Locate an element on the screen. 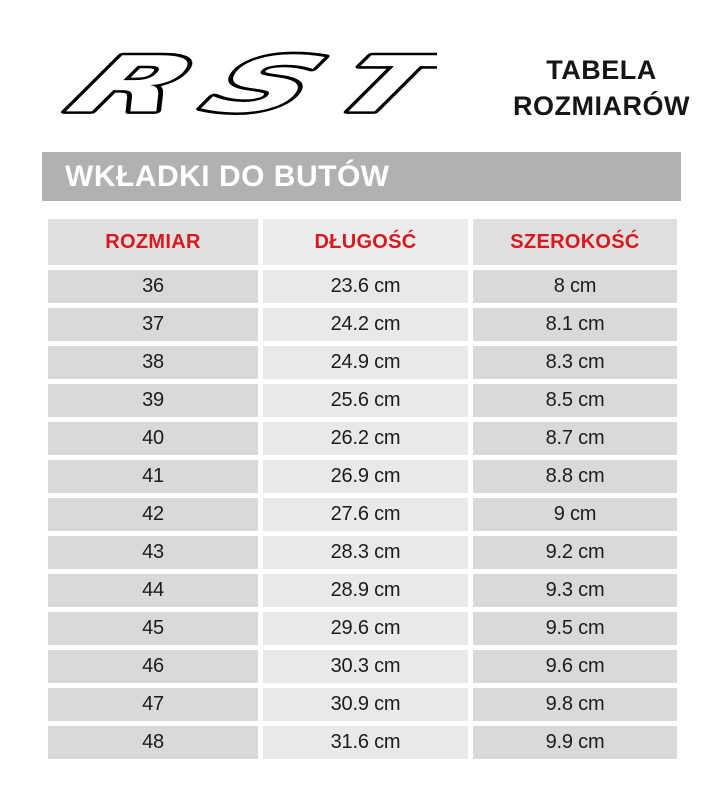 The image size is (728, 800). table-row: 43 28.3 cm 9.2 cm is located at coordinates (362, 552).